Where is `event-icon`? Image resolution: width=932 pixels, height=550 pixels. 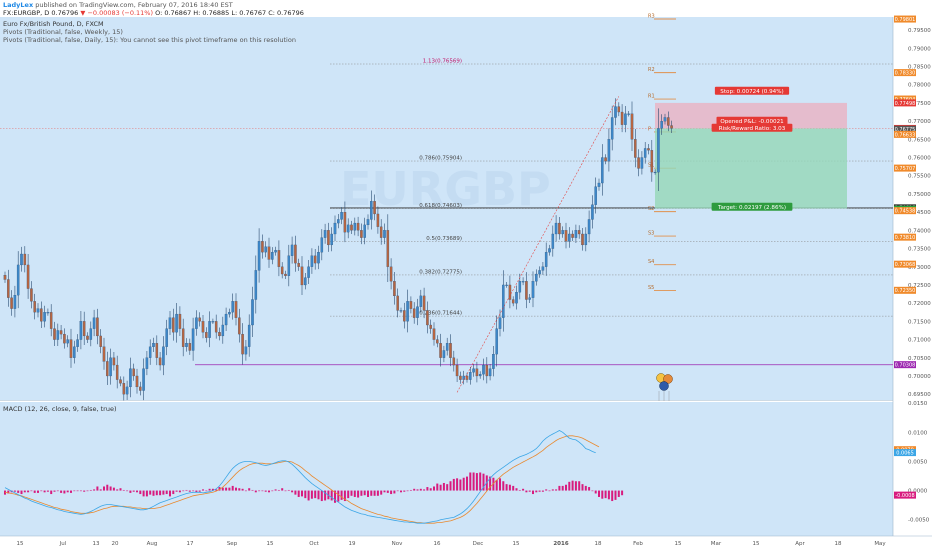 event-icon is located at coordinates (664, 386).